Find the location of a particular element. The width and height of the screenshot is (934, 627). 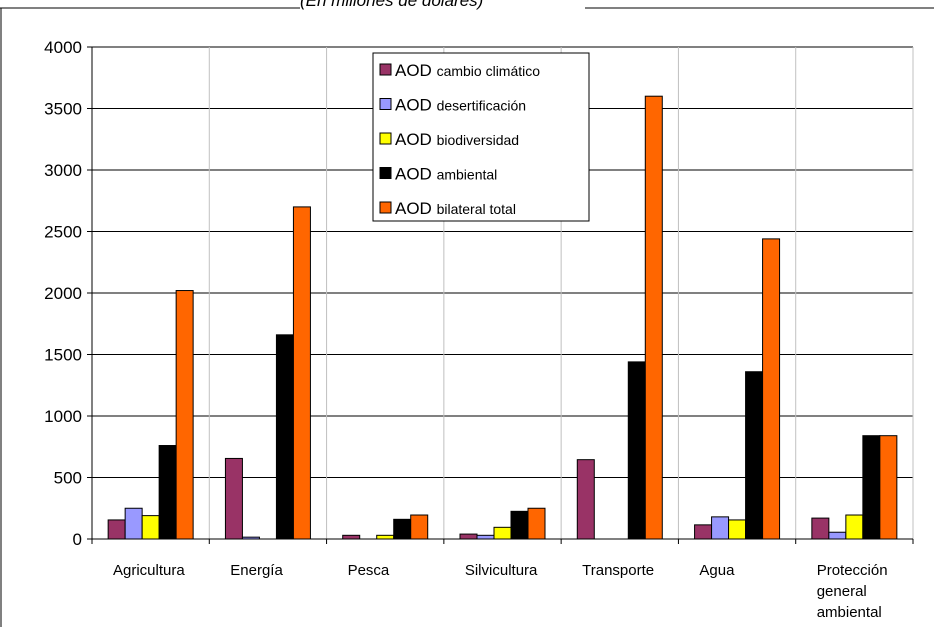

y-tick-label: 1500 is located at coordinates (63, 355).